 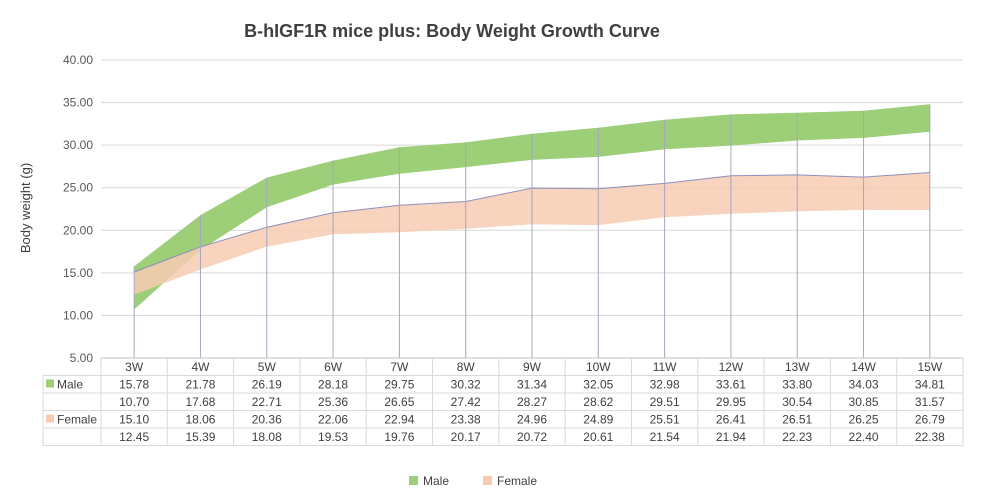 What do you see at coordinates (864, 385) in the screenshot?
I see `table-cell-value: 34.03` at bounding box center [864, 385].